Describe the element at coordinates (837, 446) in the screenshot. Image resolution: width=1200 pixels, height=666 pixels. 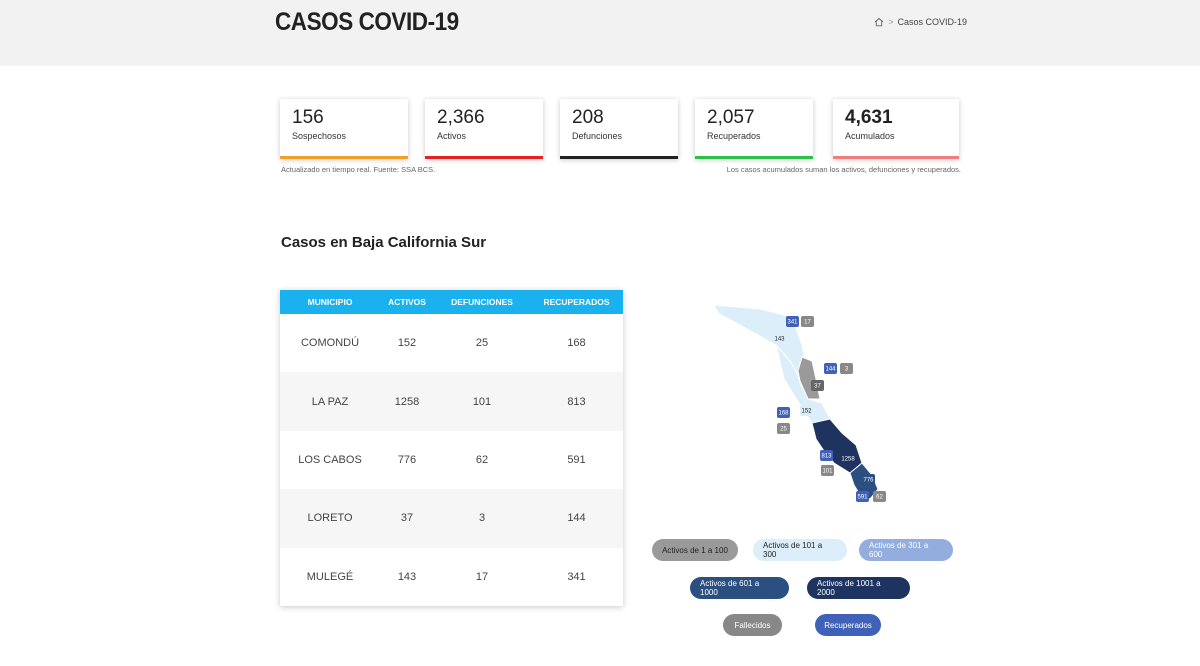
I see `region-la-paz` at that location.